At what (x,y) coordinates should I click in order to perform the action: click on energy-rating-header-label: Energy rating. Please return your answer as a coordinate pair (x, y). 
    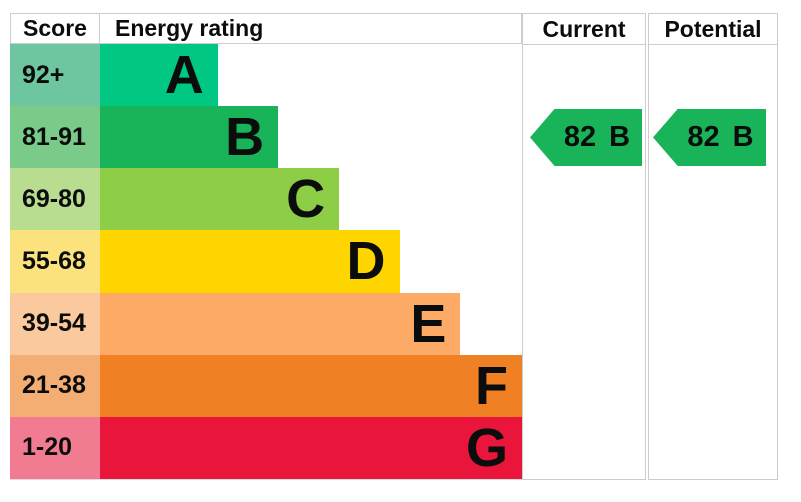
    Looking at the image, I should click on (189, 28).